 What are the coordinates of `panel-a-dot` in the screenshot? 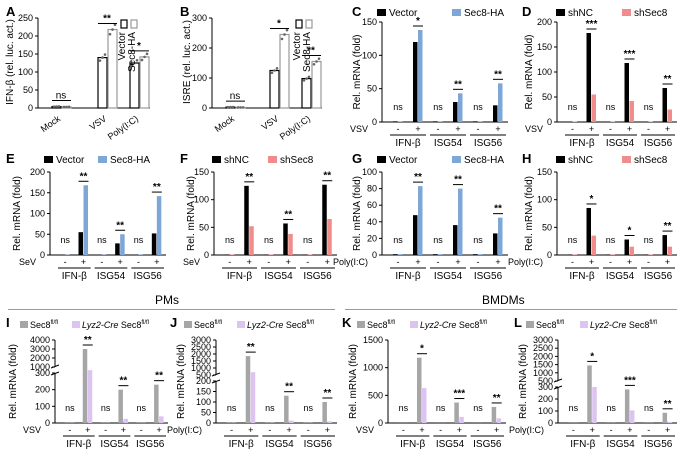 It's located at (102, 57).